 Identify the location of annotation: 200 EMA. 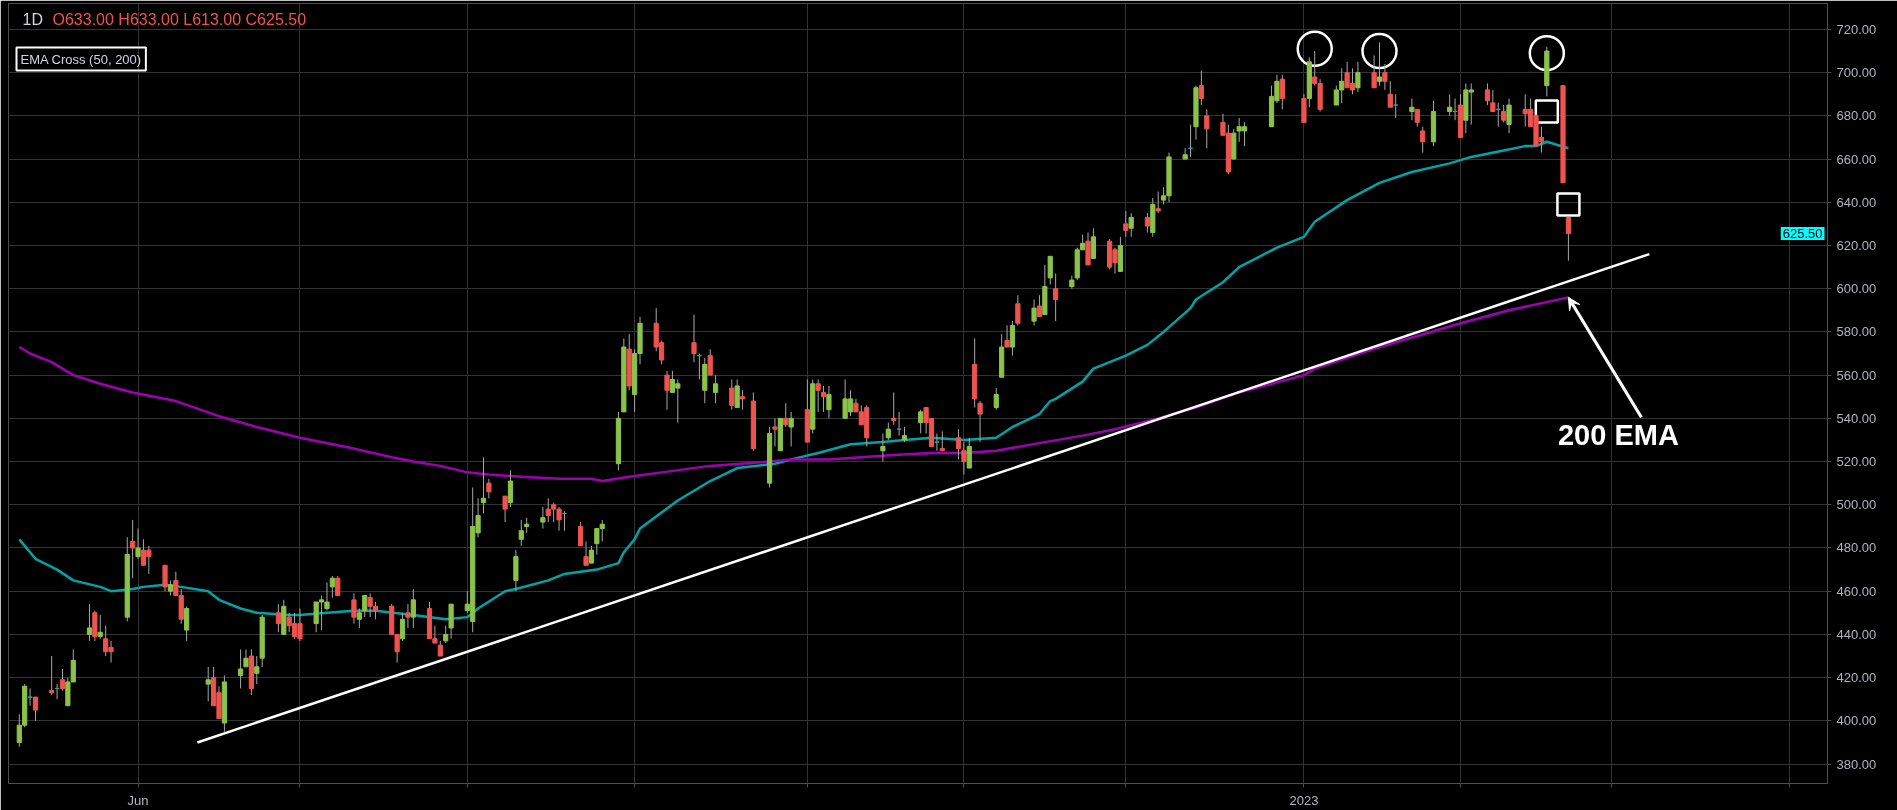
(1618, 435).